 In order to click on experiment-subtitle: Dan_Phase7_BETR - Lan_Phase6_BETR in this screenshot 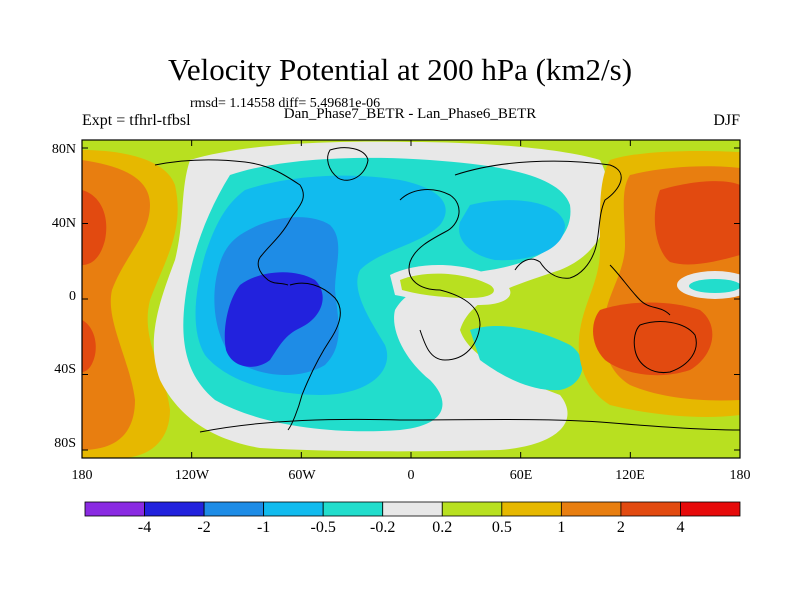, I will do `click(410, 114)`.